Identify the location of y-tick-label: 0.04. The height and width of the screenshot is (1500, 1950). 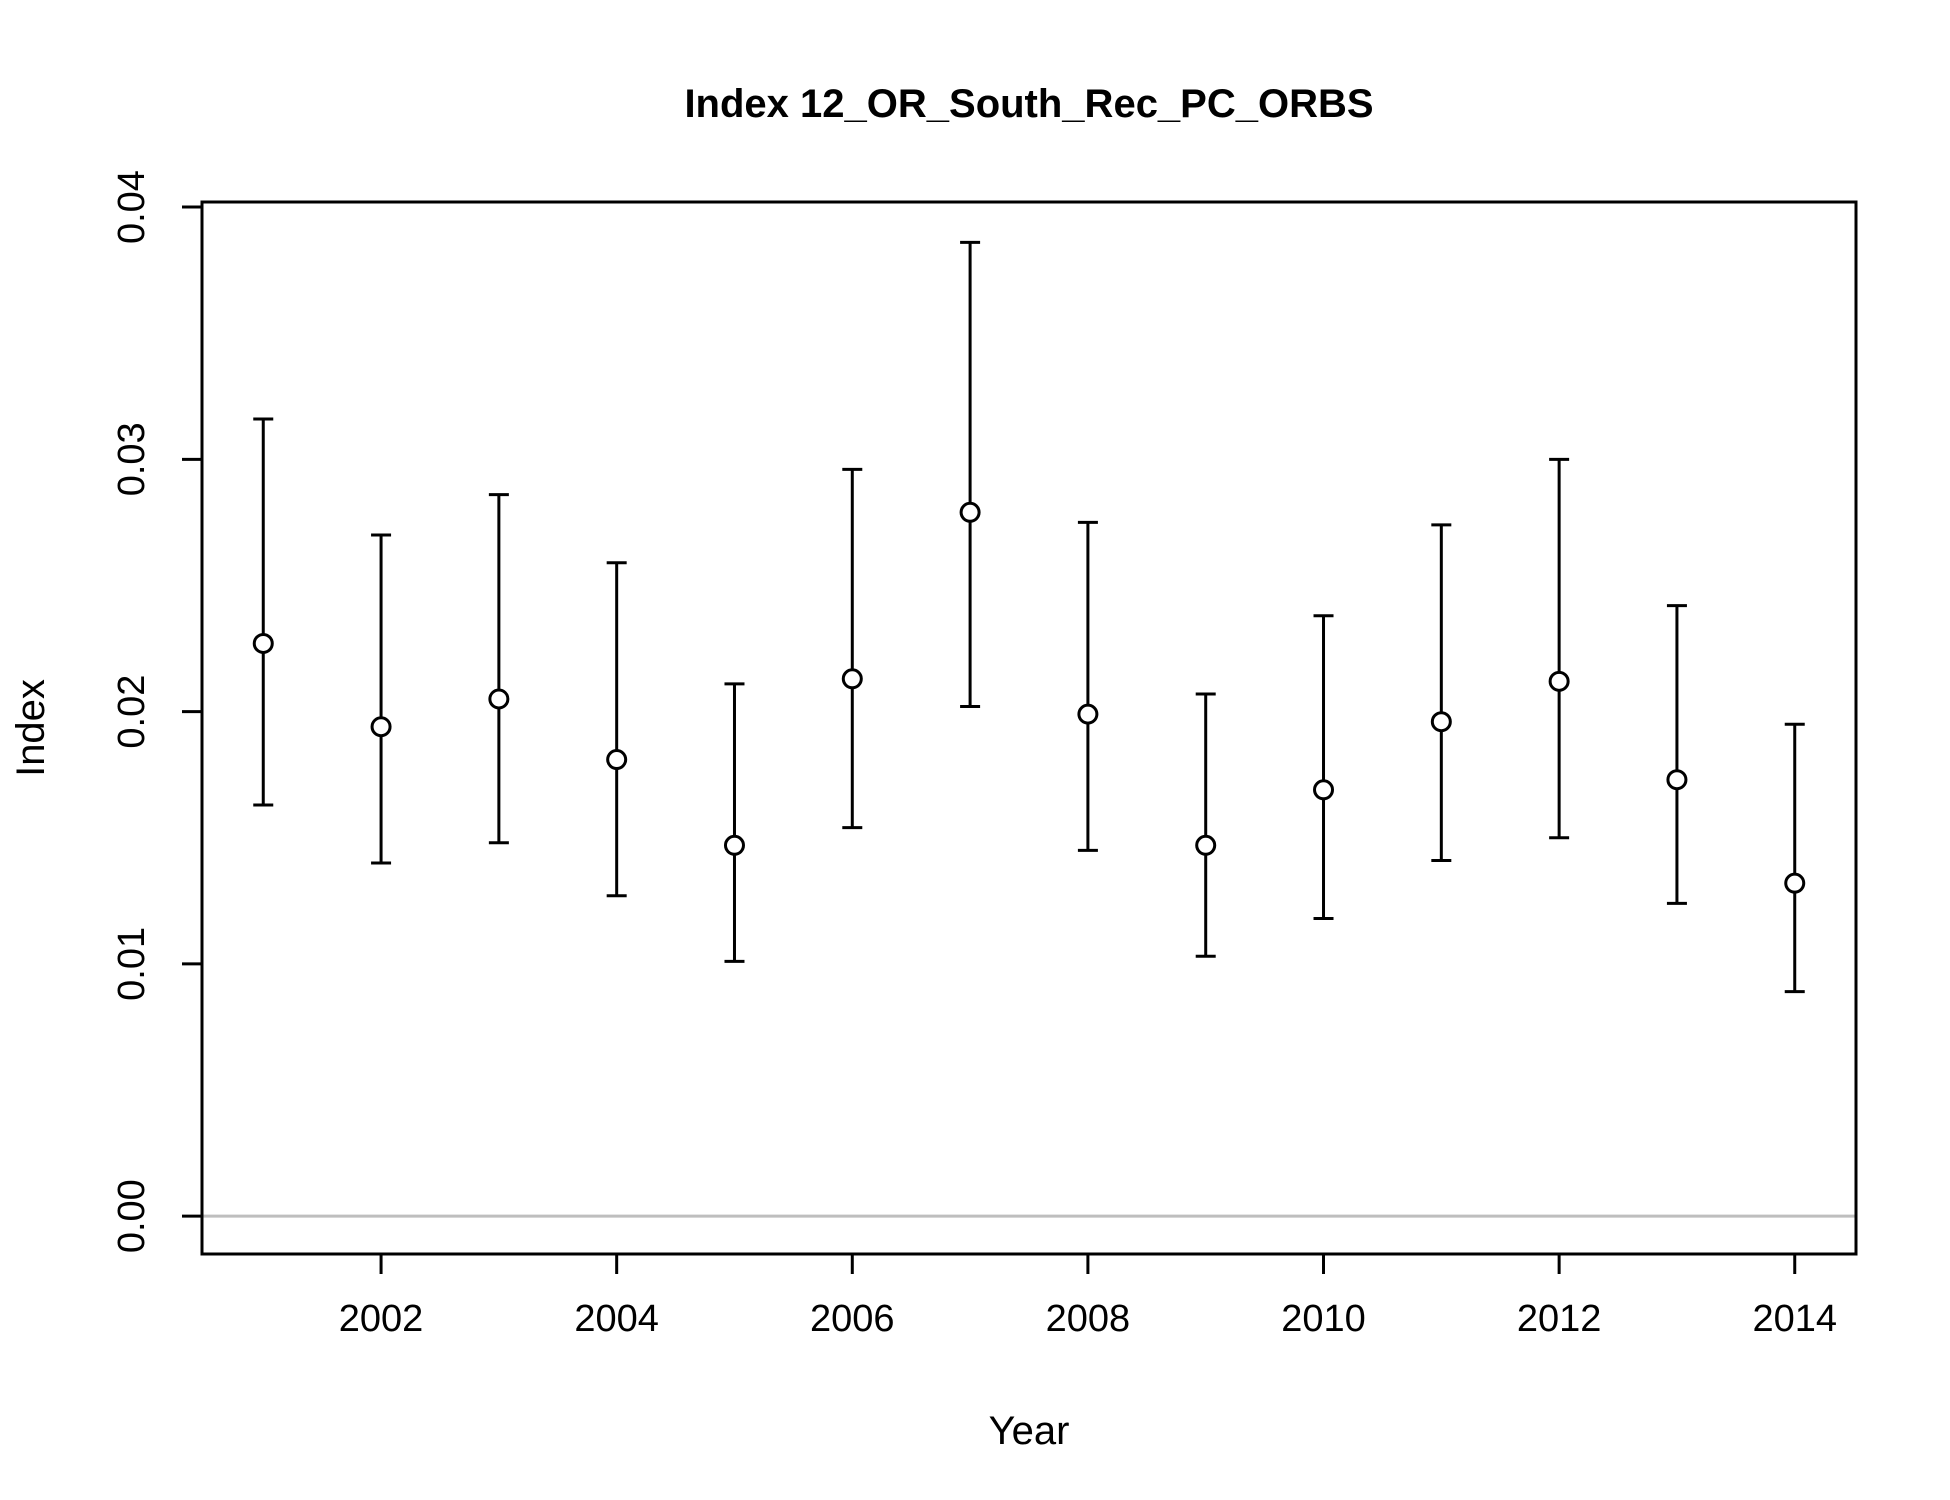
(132, 207).